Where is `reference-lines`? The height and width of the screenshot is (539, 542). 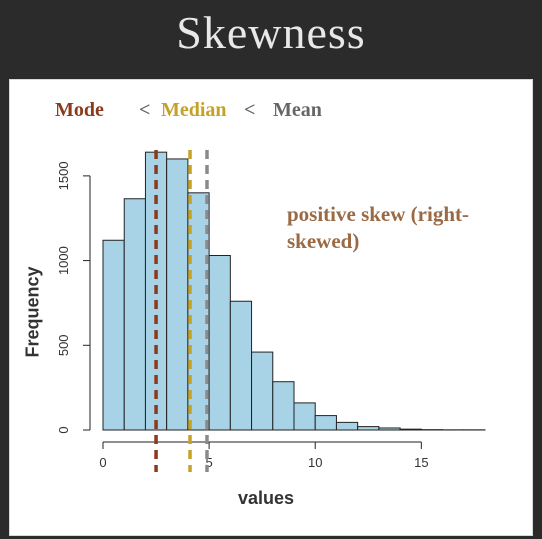
reference-lines is located at coordinates (181, 311).